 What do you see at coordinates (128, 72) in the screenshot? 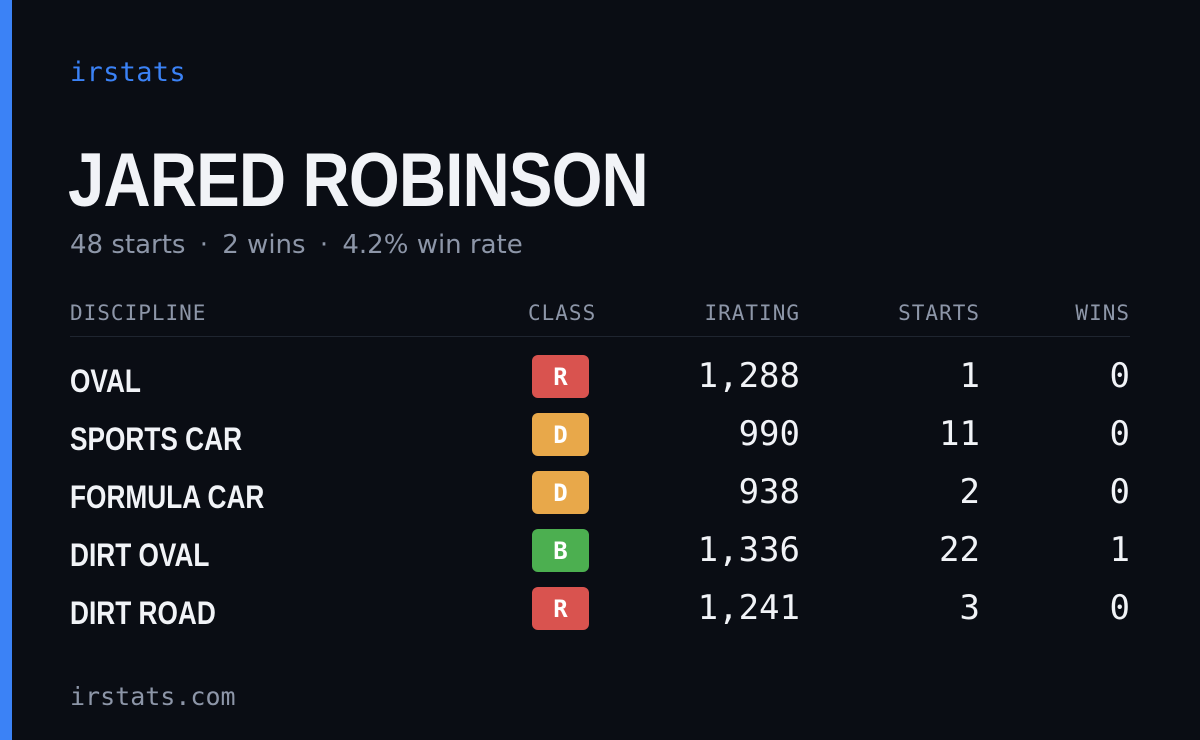
I see `brand-logo-text: irstats` at bounding box center [128, 72].